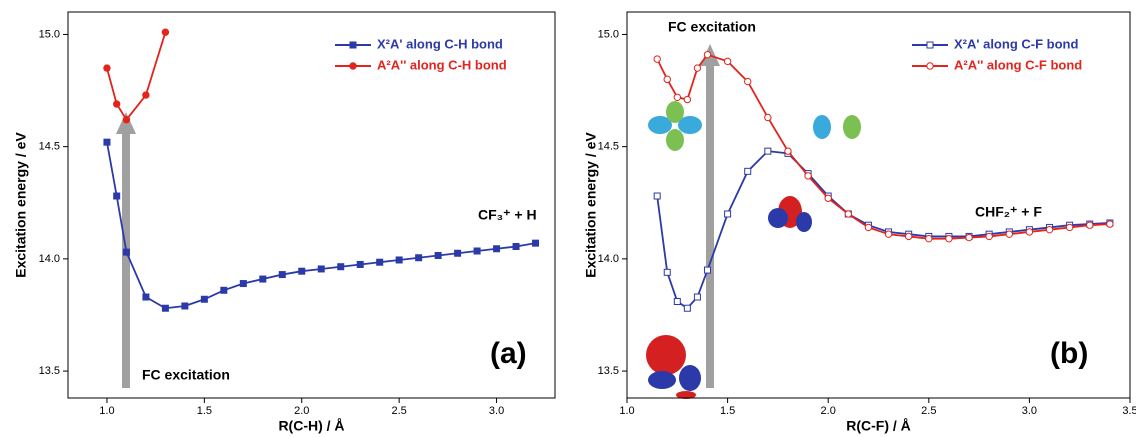 The width and height of the screenshot is (1136, 437). Describe the element at coordinates (1008, 212) in the screenshot. I see `annotation: CHF₂⁺ + F` at that location.